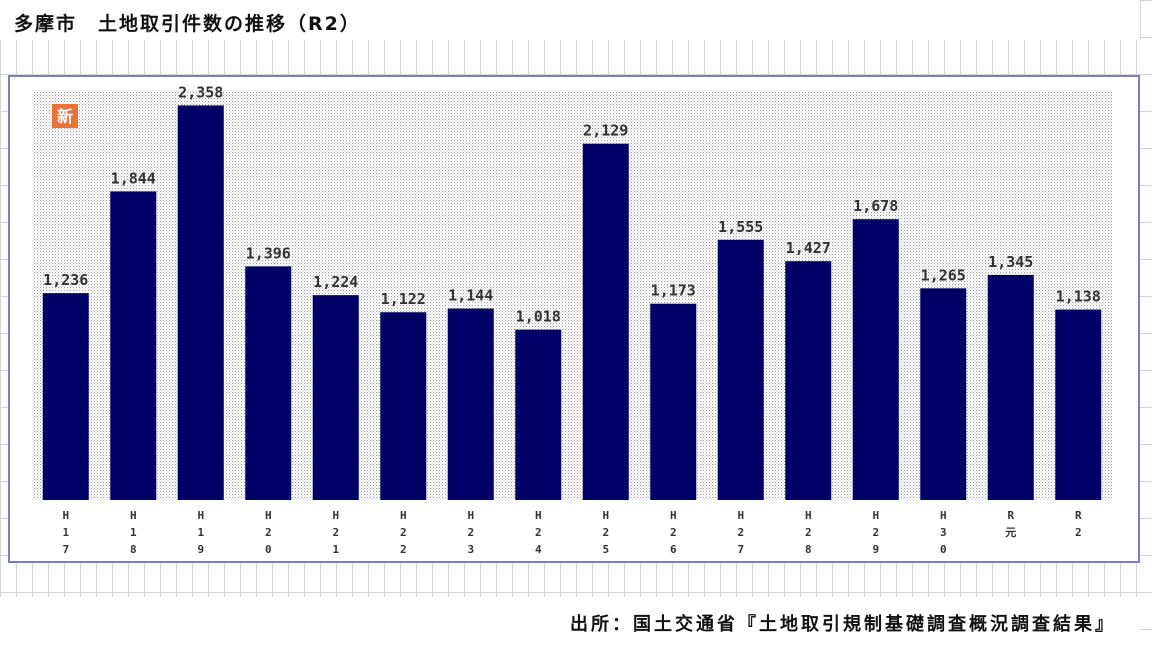 Image resolution: width=1152 pixels, height=648 pixels. I want to click on x-tick-H20: H 2 0, so click(268, 532).